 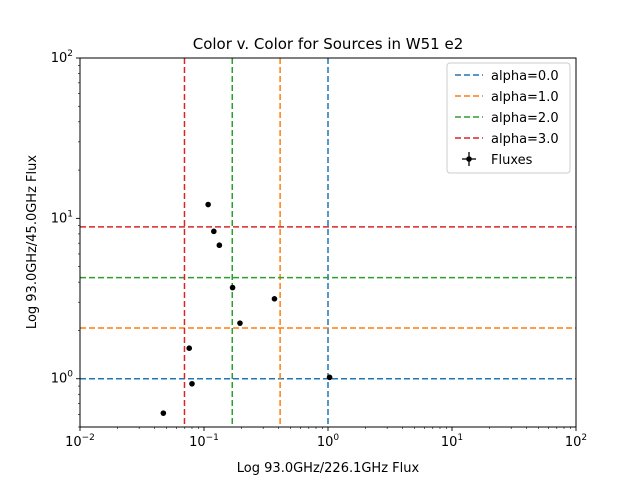 What do you see at coordinates (70, 375) in the screenshot?
I see `y-tick-label-exponent: 0` at bounding box center [70, 375].